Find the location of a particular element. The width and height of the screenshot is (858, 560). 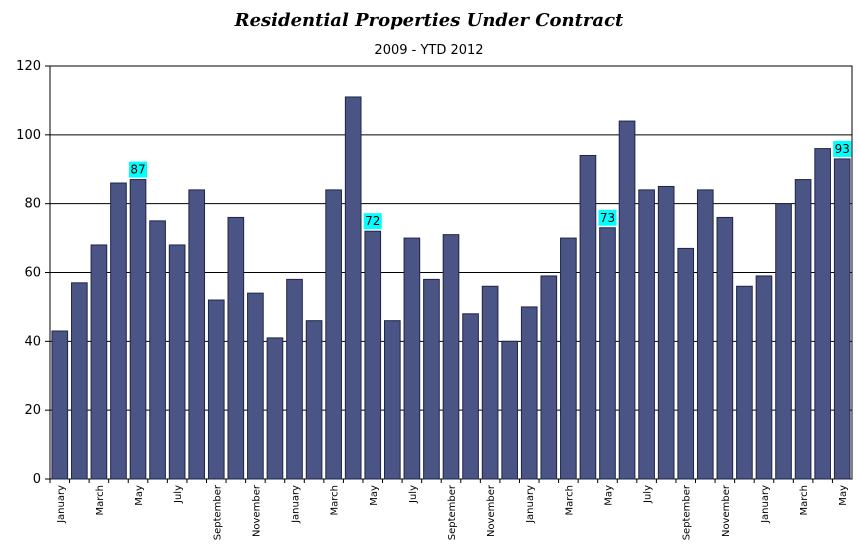

y-tick-label: 20 is located at coordinates (32, 410).